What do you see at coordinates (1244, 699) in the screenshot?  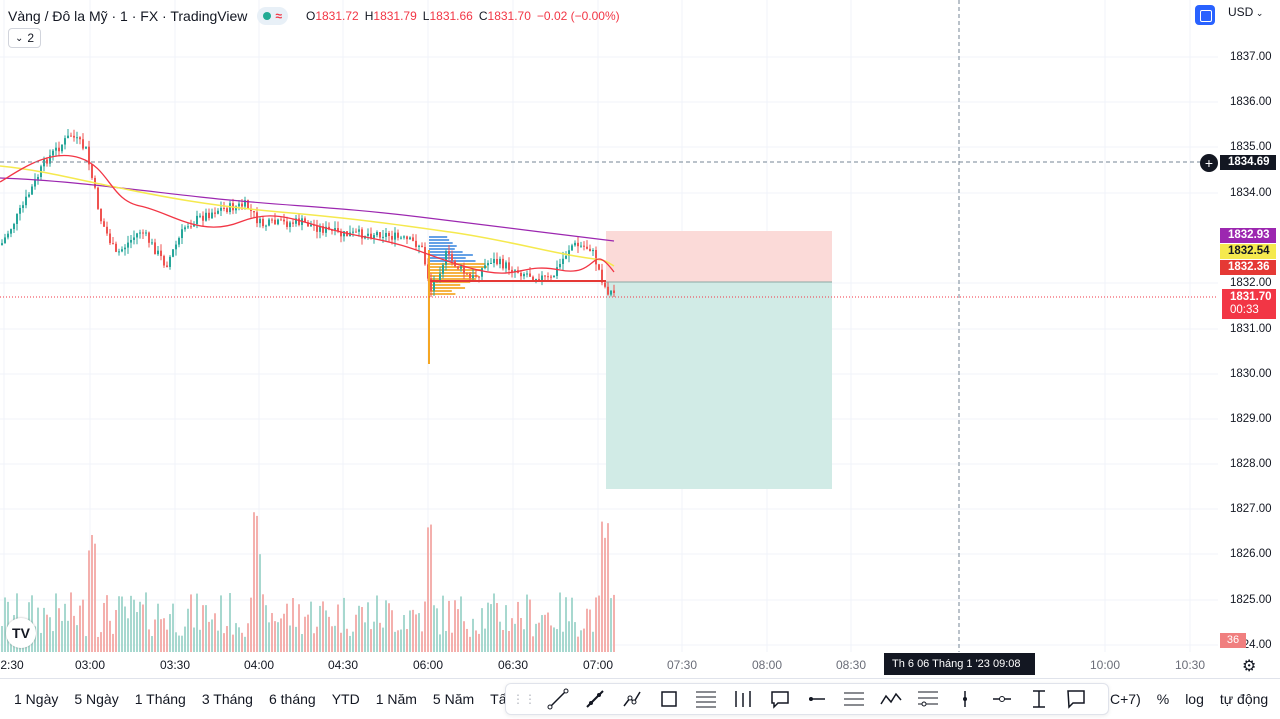 I see `auto-scale-toggle: tự động` at bounding box center [1244, 699].